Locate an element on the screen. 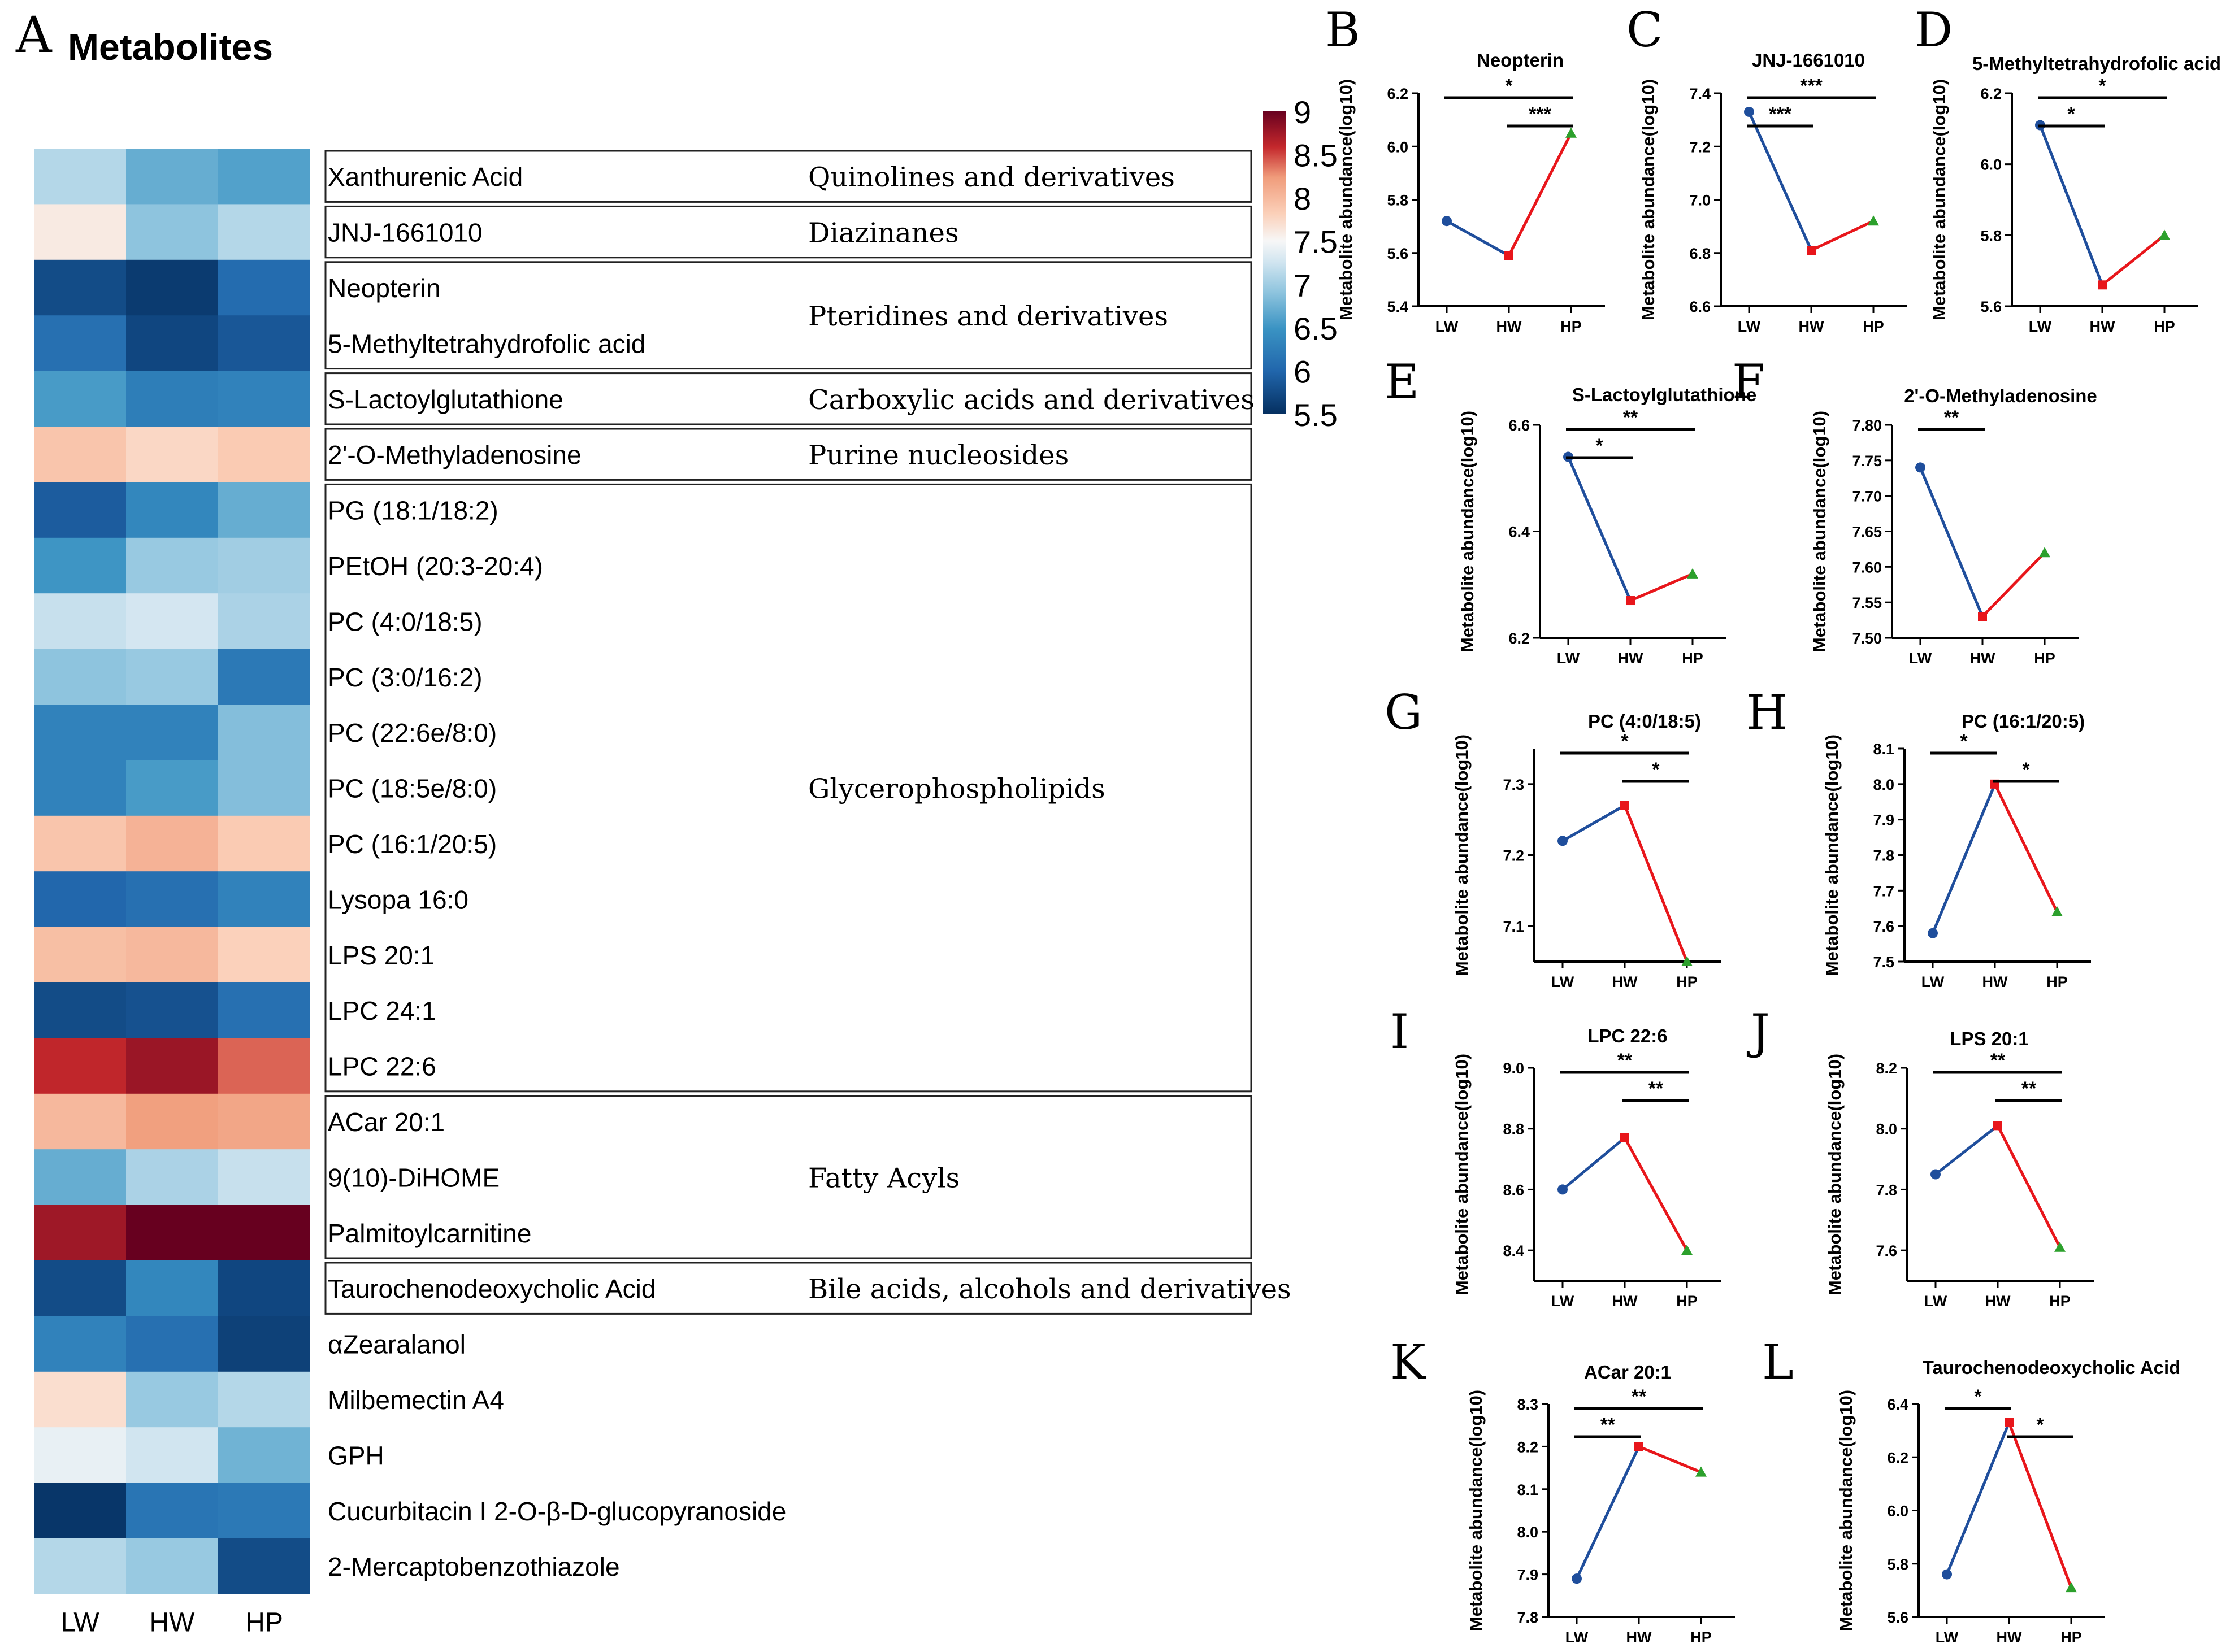  x-tick-label: LW is located at coordinates (1563, 981).